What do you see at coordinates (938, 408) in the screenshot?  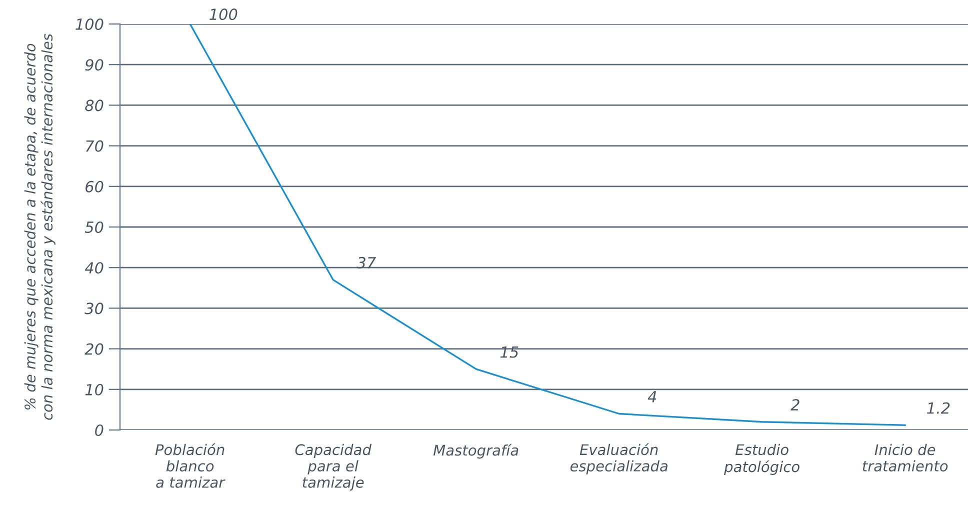 I see `data-label: 1.2` at bounding box center [938, 408].